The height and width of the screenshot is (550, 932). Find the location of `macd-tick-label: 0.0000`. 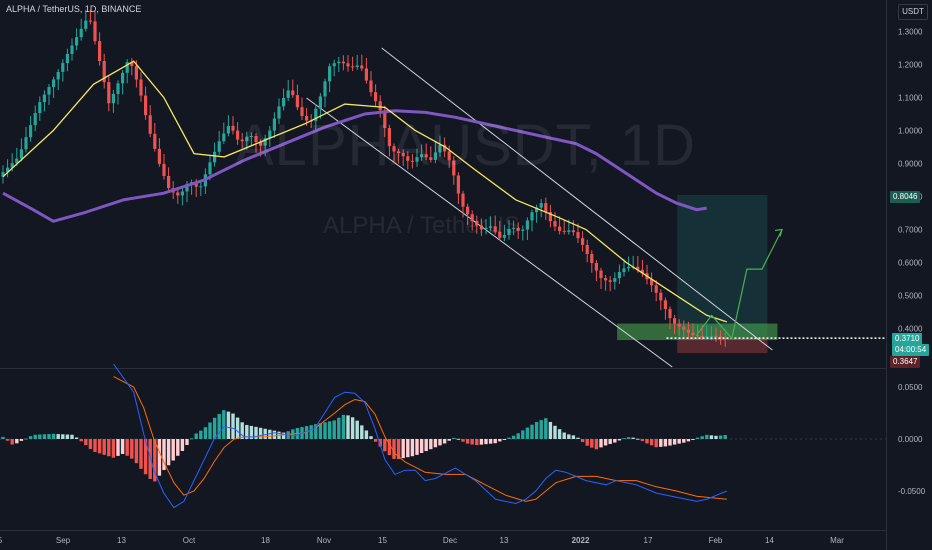

macd-tick-label: 0.0000 is located at coordinates (910, 439).